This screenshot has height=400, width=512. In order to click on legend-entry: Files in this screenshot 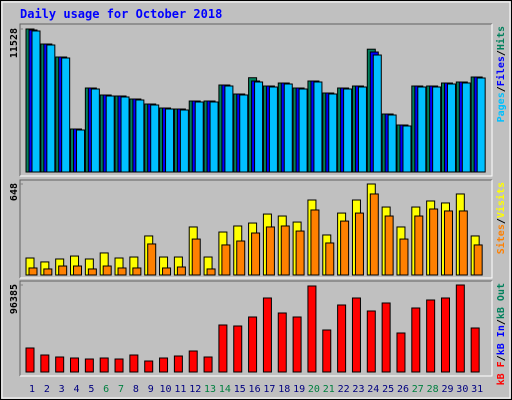, I will do `click(501, 71)`.